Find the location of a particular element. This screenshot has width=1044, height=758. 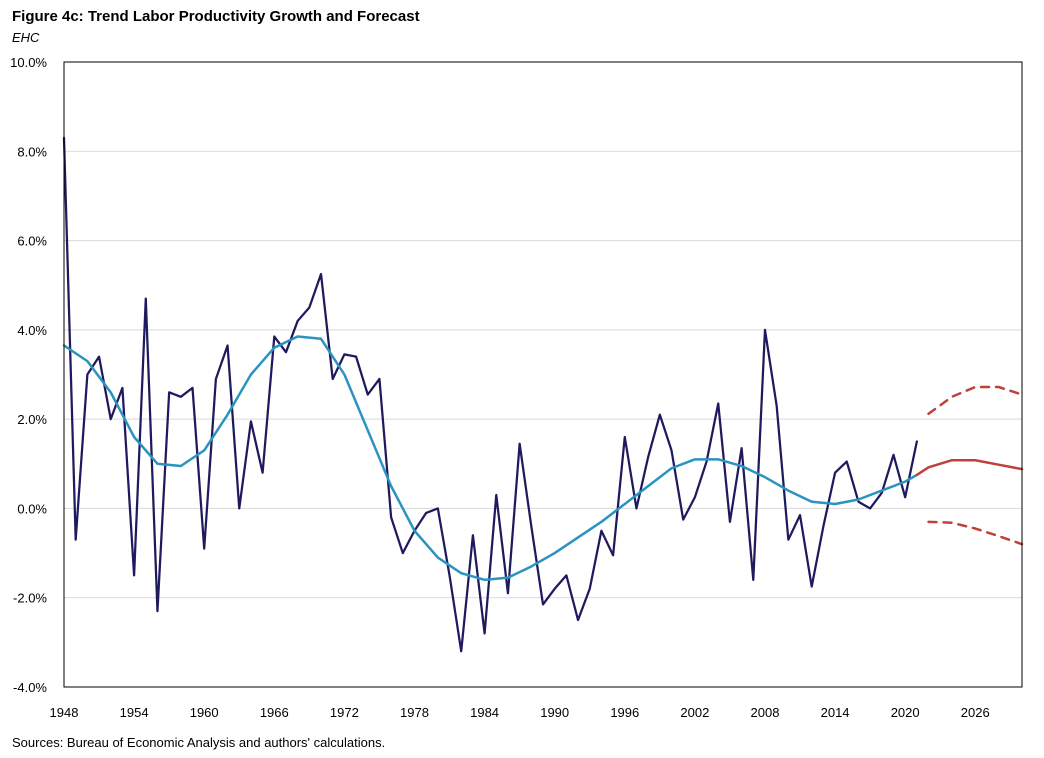

x-tick-label: 1948 is located at coordinates (64, 712).